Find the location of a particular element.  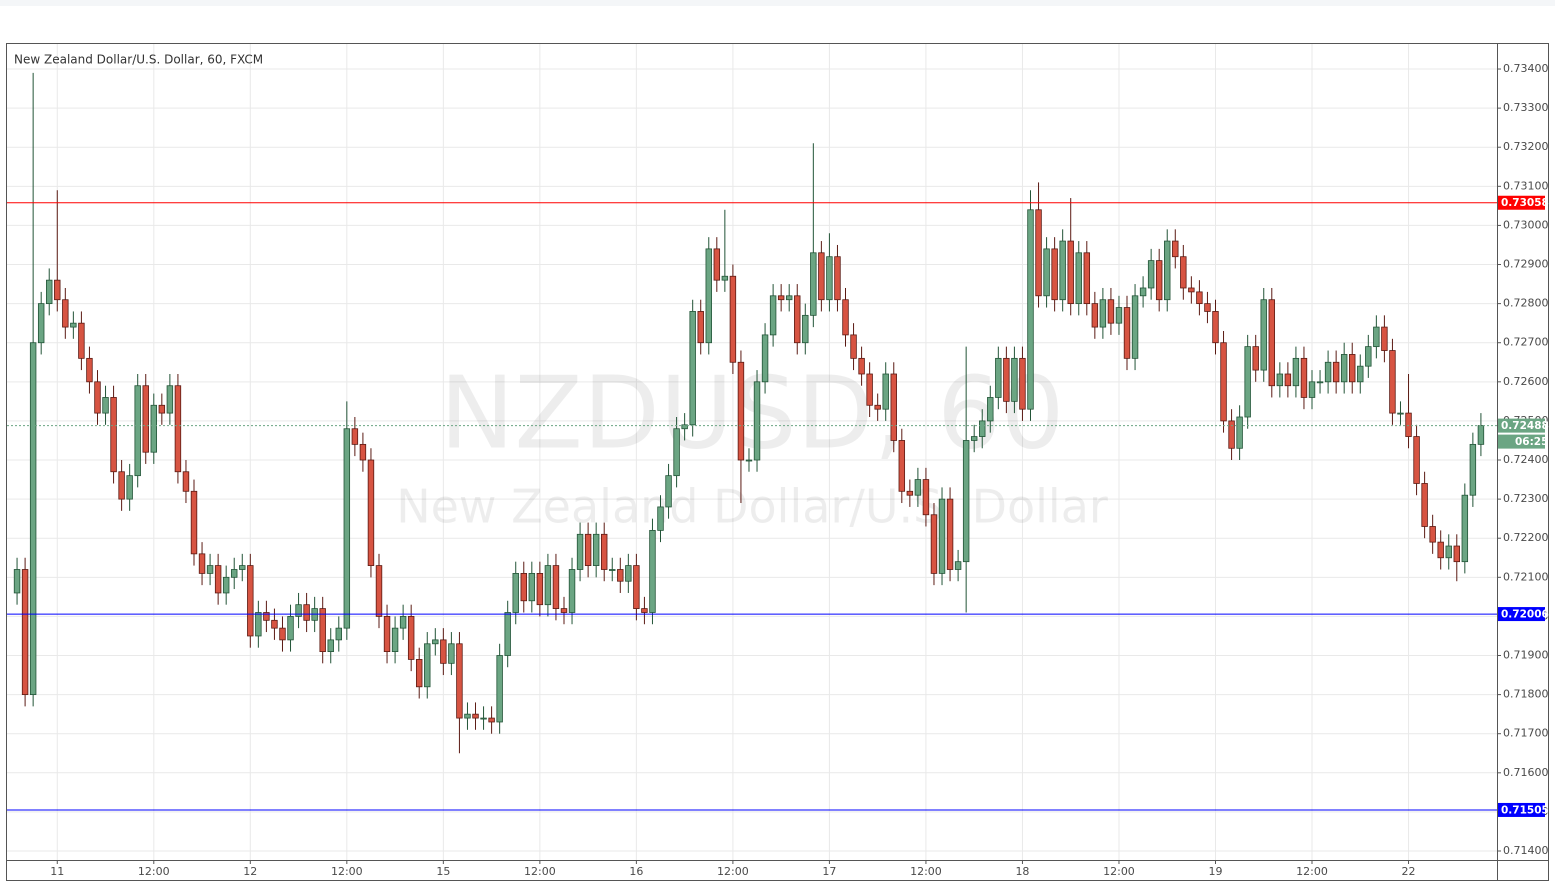

last-price-label: 0.72488 is located at coordinates (1525, 426).